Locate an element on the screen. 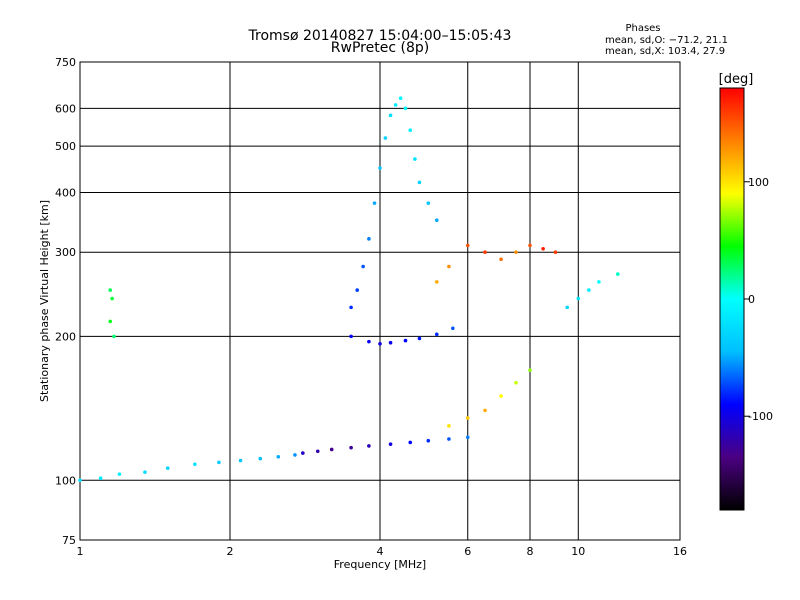 The image size is (800, 600). x-tick-label: 4 is located at coordinates (380, 551).